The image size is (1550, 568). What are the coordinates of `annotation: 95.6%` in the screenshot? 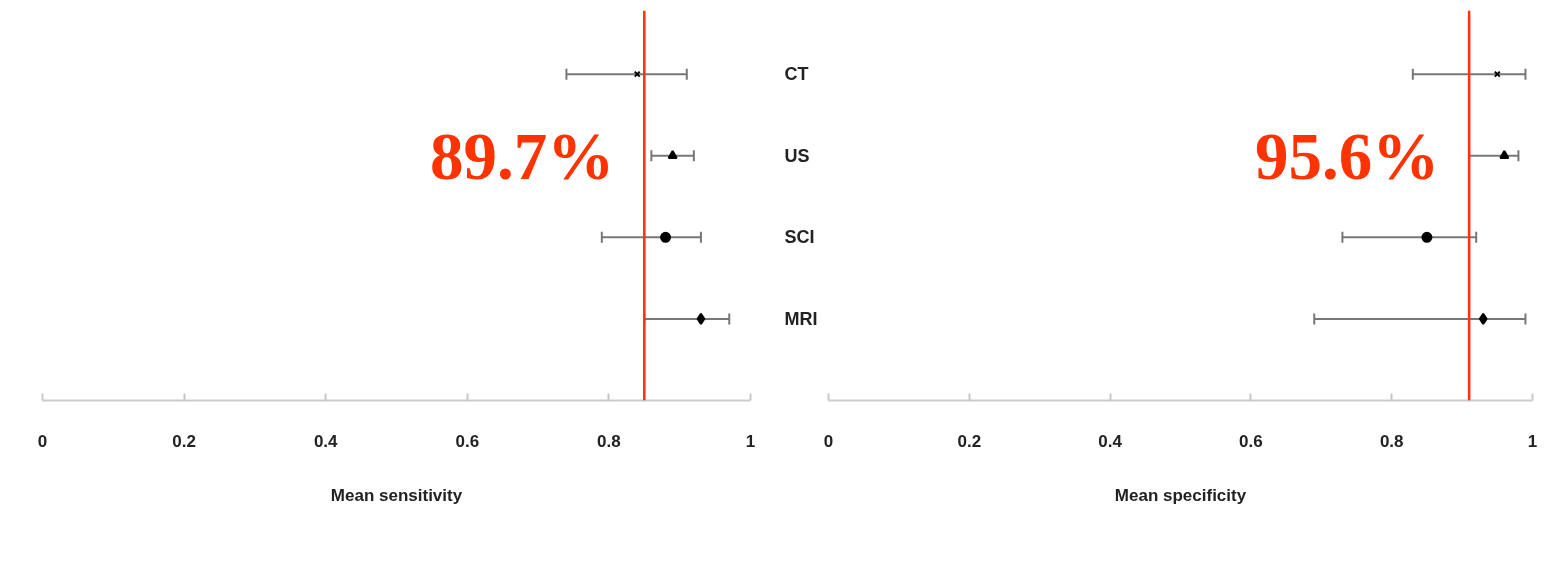 It's located at (1347, 155).